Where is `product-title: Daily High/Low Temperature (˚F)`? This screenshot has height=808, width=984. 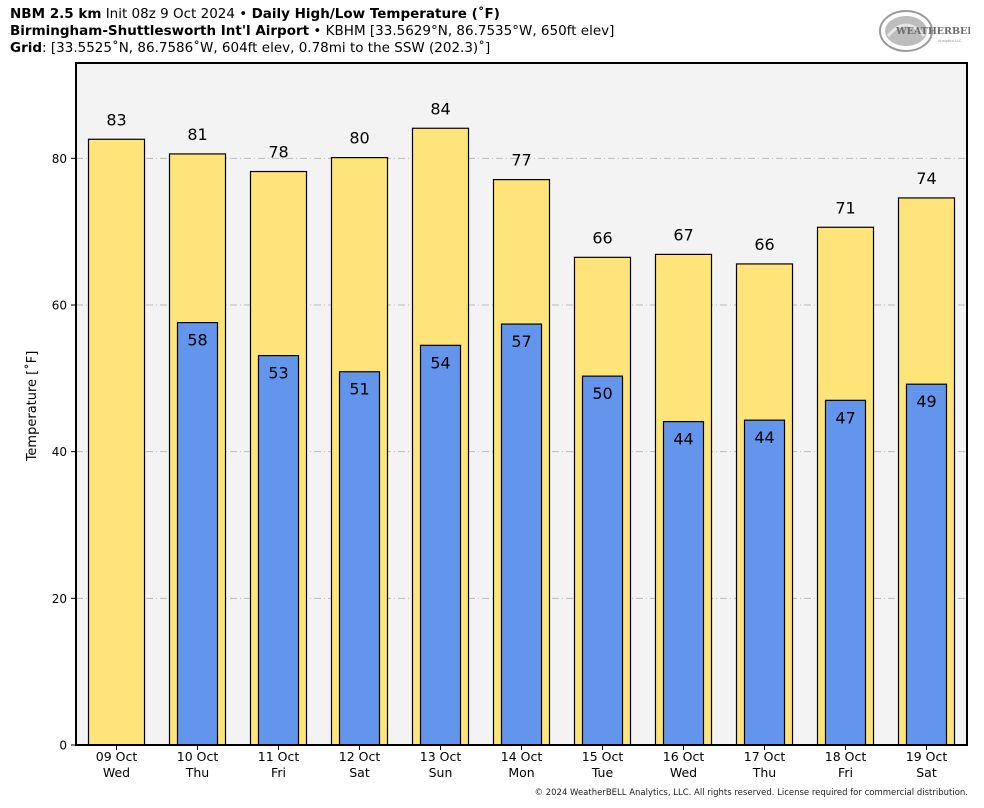
product-title: Daily High/Low Temperature (˚F) is located at coordinates (375, 14).